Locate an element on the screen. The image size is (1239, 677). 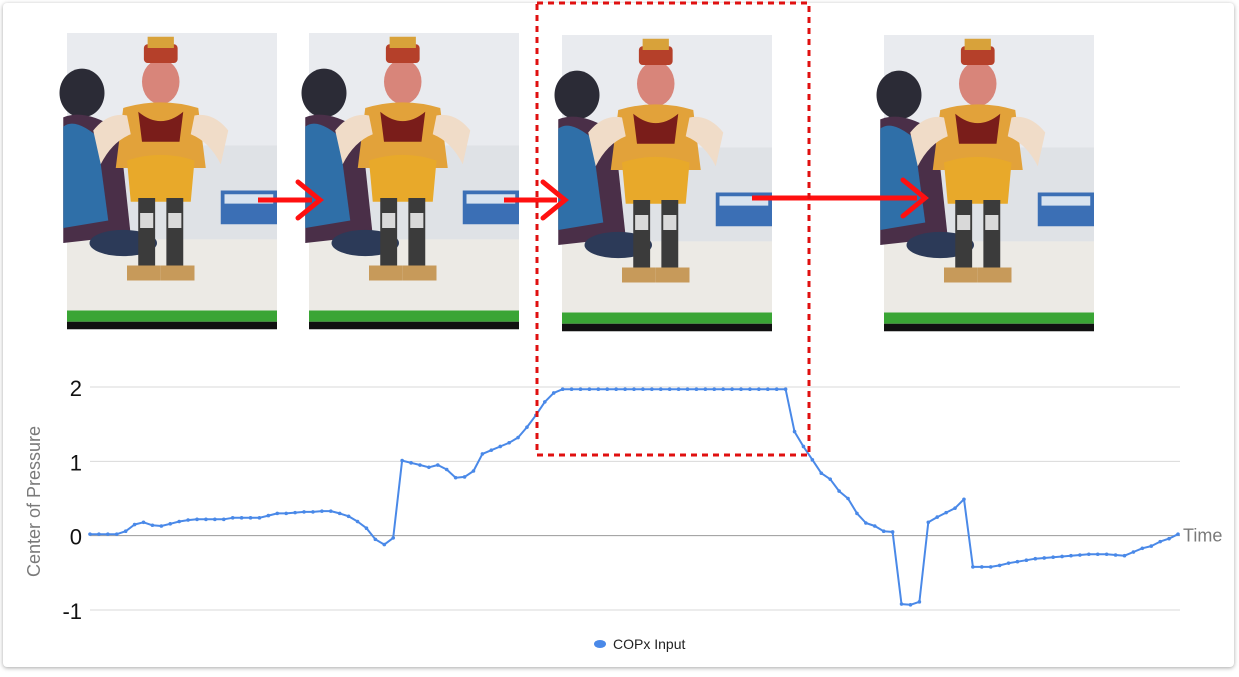
arrow-head is located at coordinates (309, 200).